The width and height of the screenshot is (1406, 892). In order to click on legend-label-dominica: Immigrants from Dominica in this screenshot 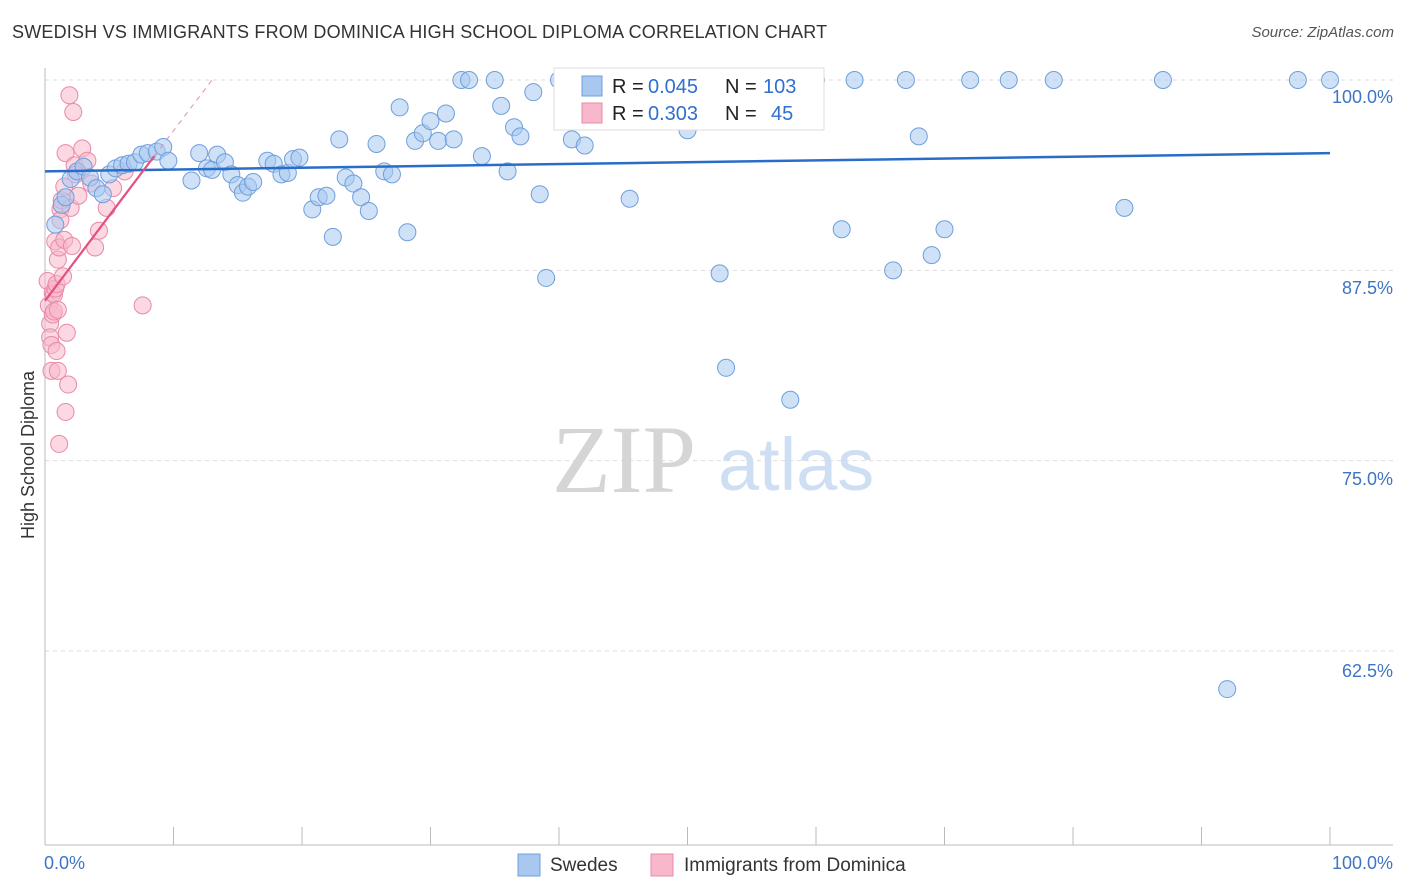, I will do `click(795, 865)`.